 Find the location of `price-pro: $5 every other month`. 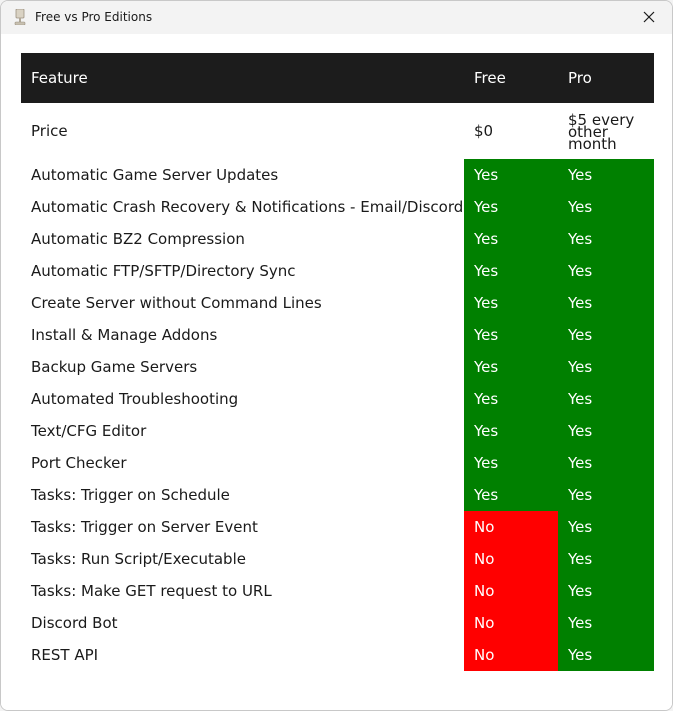

price-pro: $5 every other month is located at coordinates (601, 132).